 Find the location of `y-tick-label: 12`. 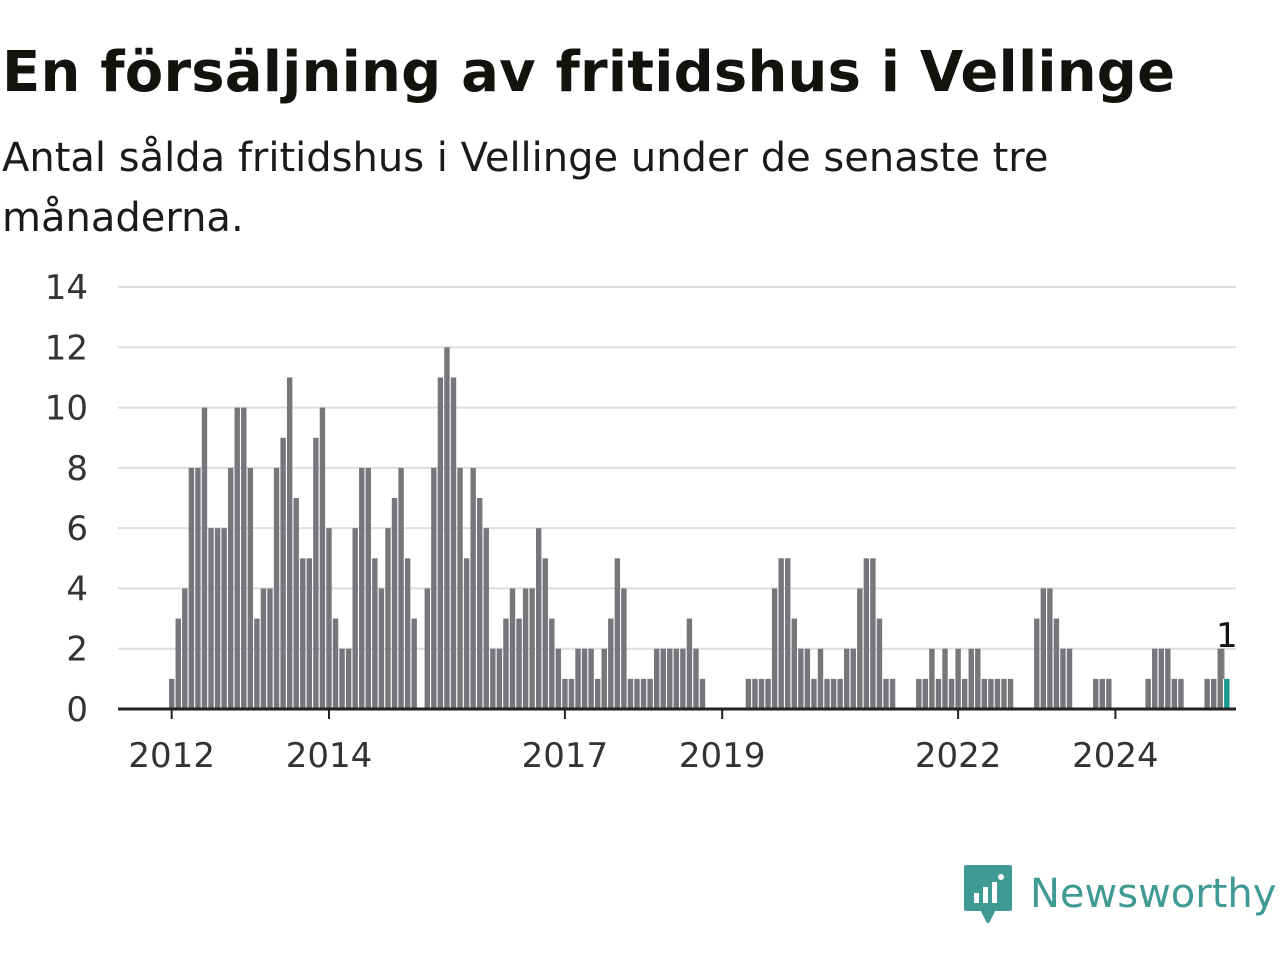

y-tick-label: 12 is located at coordinates (66, 348).